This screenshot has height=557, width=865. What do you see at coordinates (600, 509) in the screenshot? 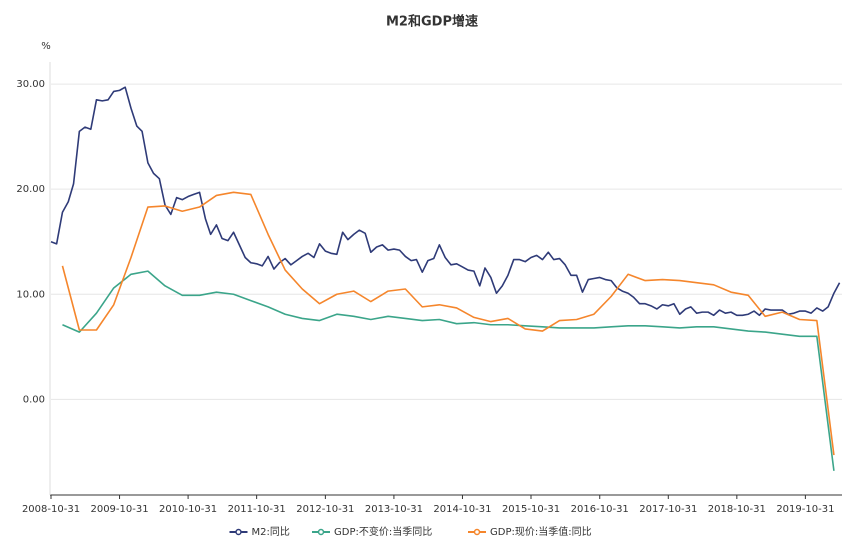
I see `x-tick-label: 2016-10-31` at bounding box center [600, 509].